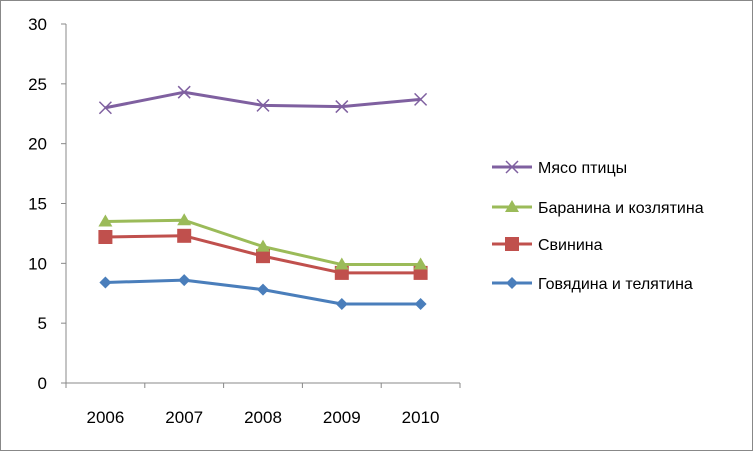 Image resolution: width=753 pixels, height=451 pixels. Describe the element at coordinates (342, 417) in the screenshot. I see `x-tick-label: 2009` at that location.